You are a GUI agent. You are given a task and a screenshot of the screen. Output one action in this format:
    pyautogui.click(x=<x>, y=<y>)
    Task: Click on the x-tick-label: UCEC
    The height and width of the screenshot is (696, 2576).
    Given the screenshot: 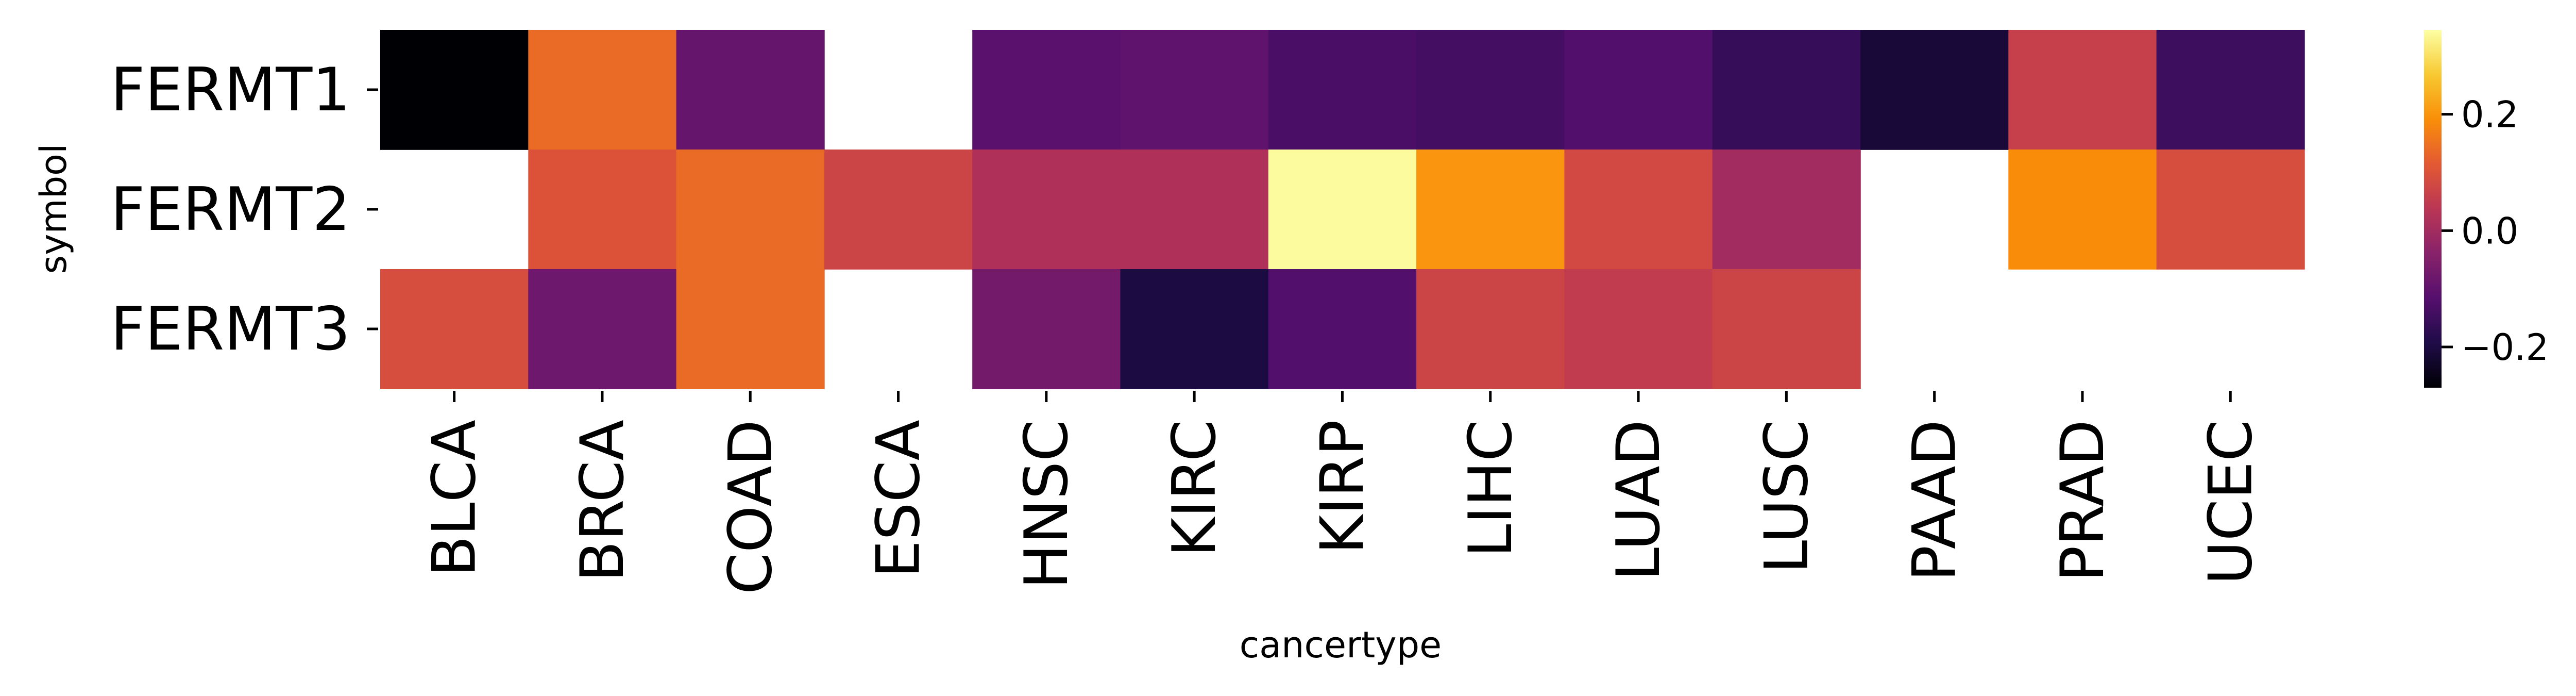 What is the action you would take?
    pyautogui.click(x=2230, y=502)
    